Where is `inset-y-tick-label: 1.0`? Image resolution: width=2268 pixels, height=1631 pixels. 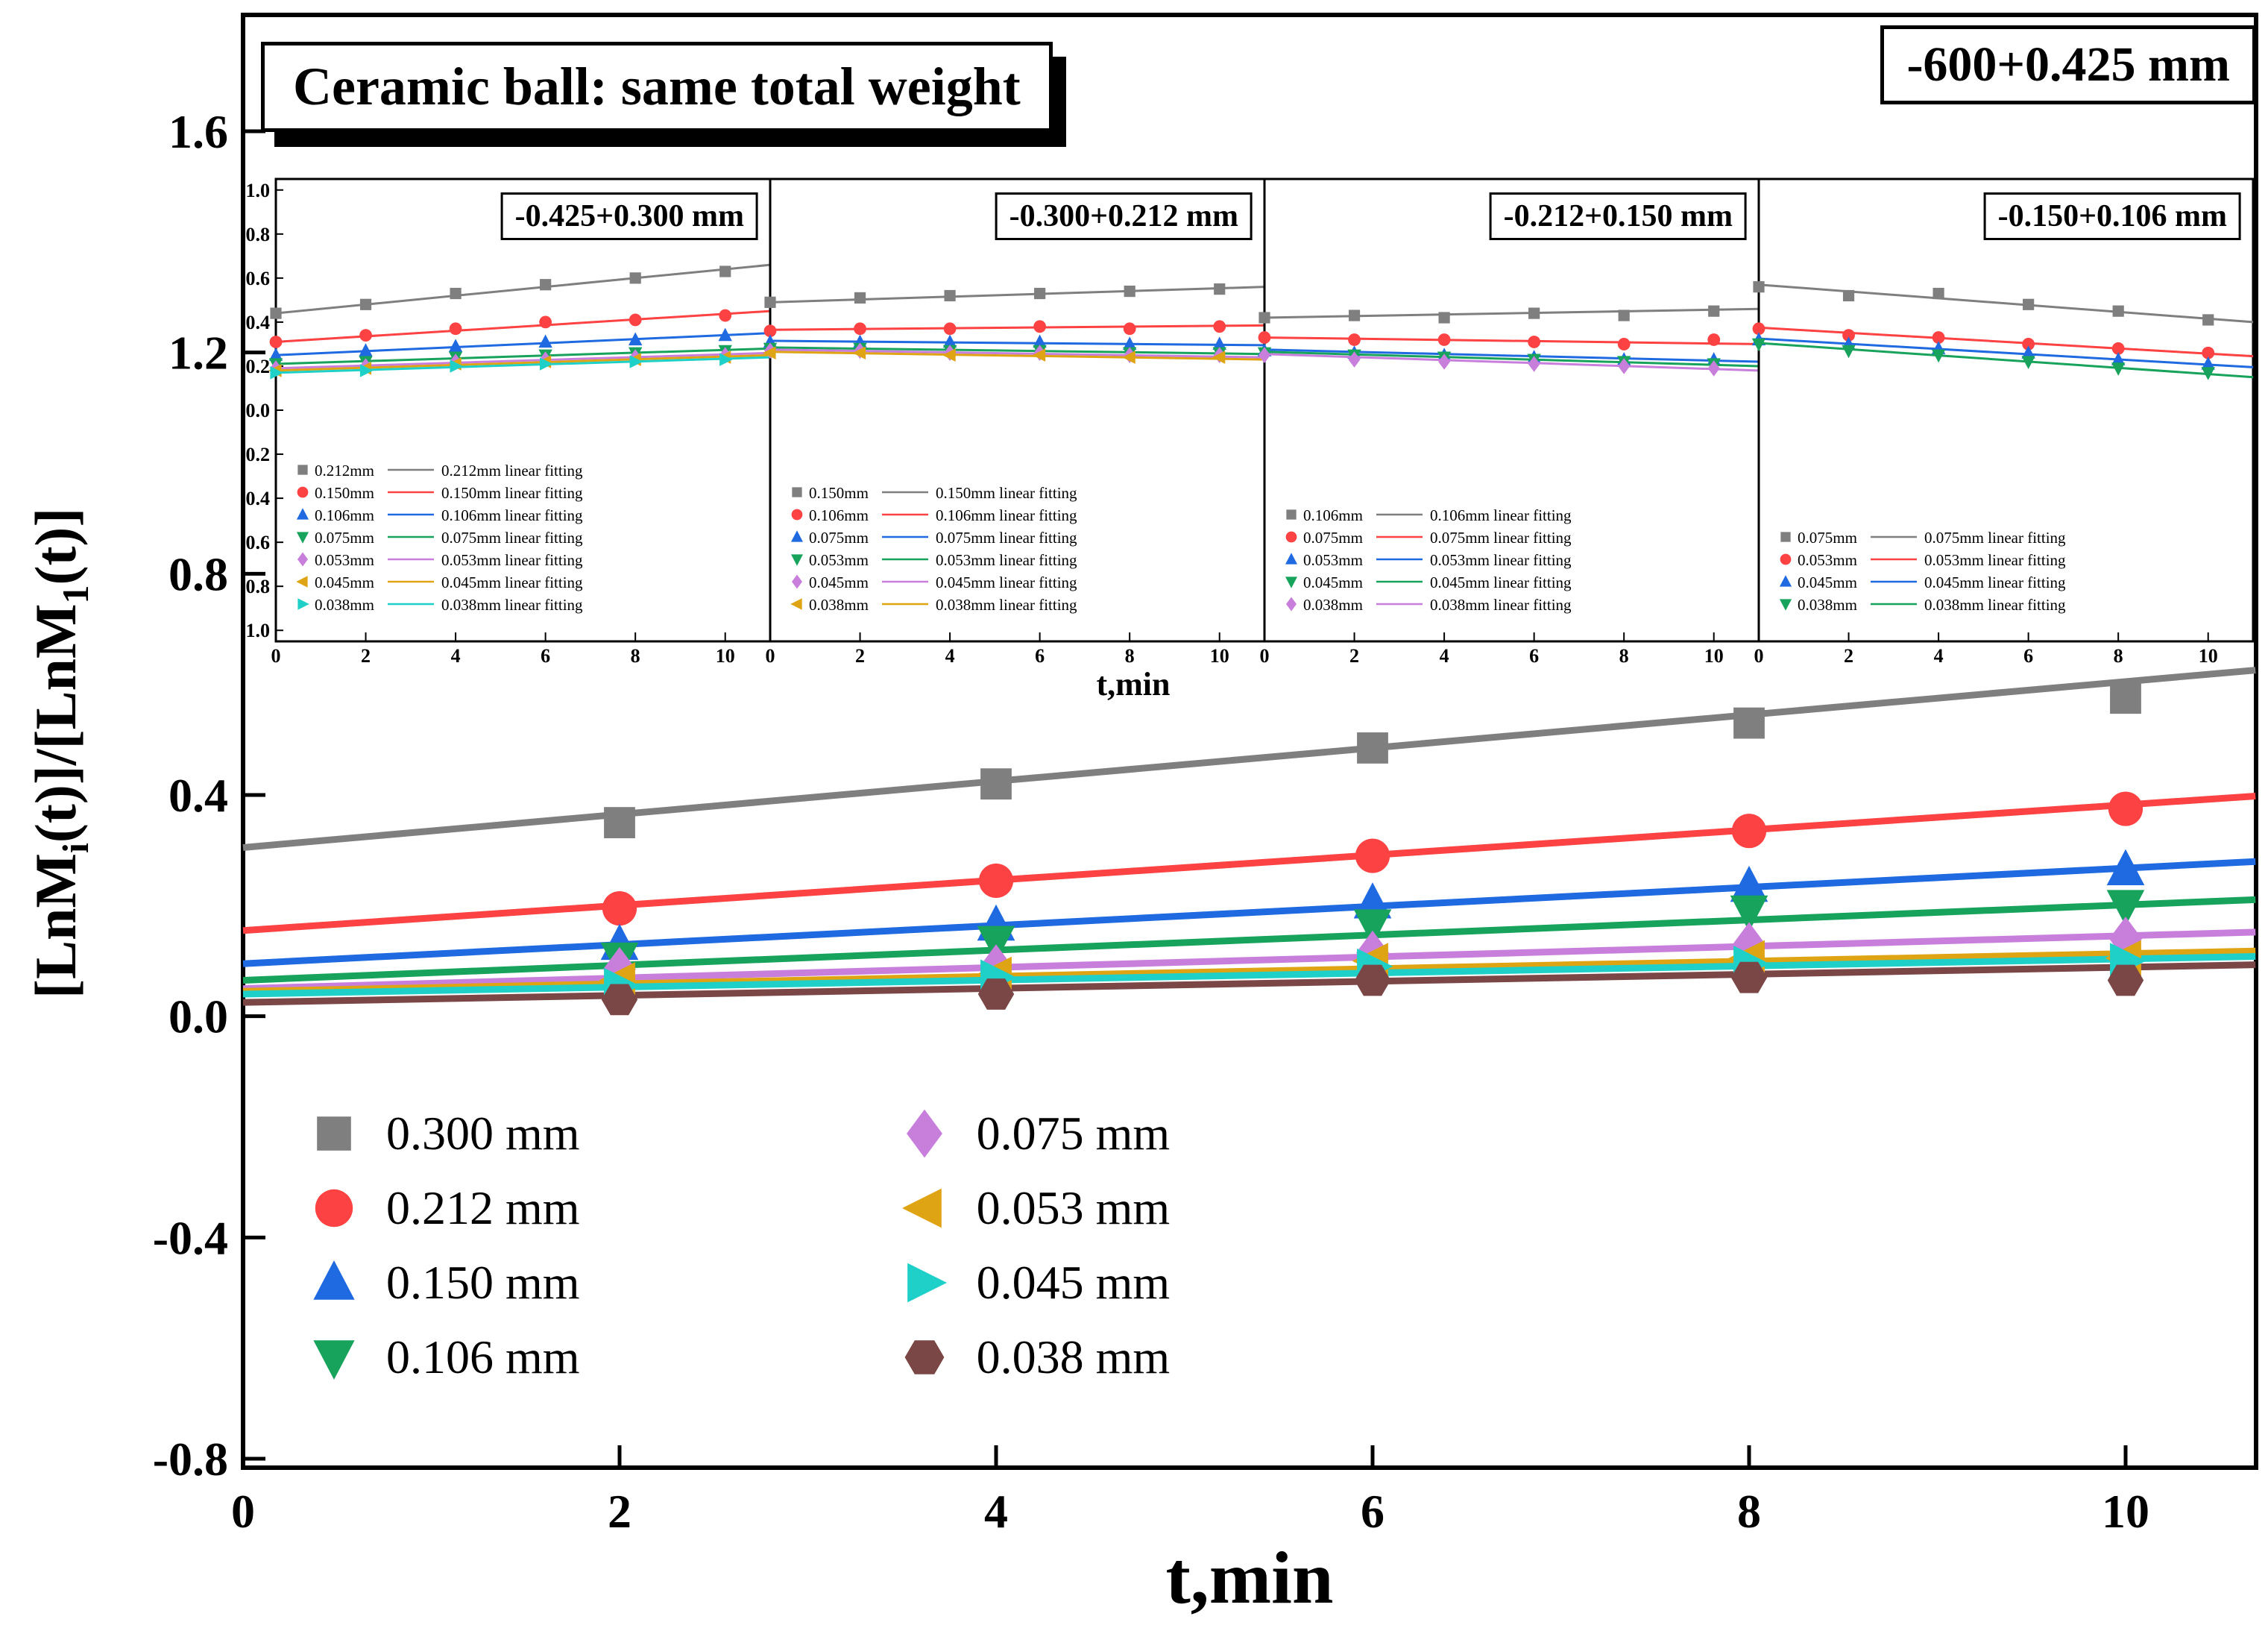 inset-y-tick-label: 1.0 is located at coordinates (258, 630).